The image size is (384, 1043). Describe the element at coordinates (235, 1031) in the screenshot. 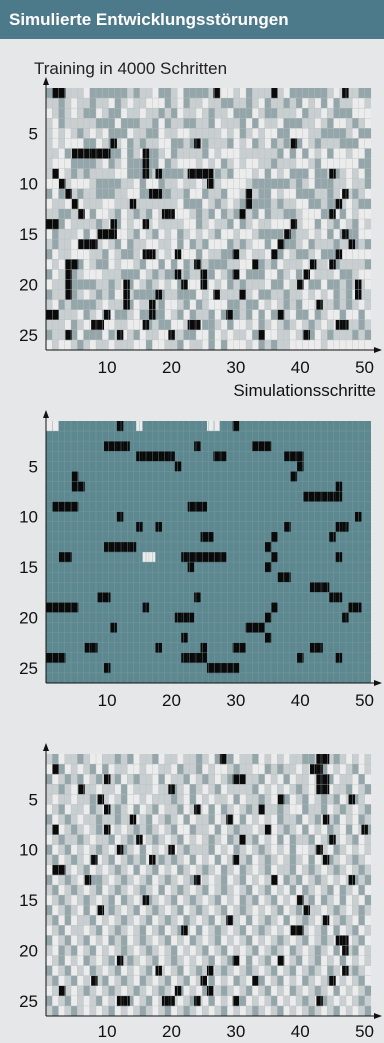

I see `x-tick-label: 30` at that location.